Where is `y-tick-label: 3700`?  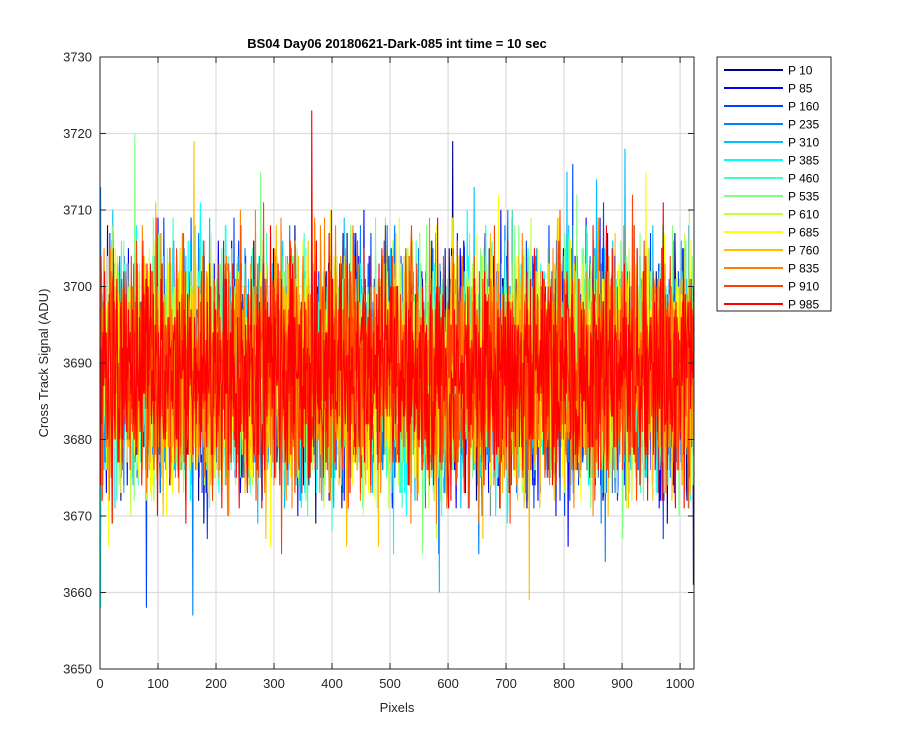
y-tick-label: 3700 is located at coordinates (77, 286).